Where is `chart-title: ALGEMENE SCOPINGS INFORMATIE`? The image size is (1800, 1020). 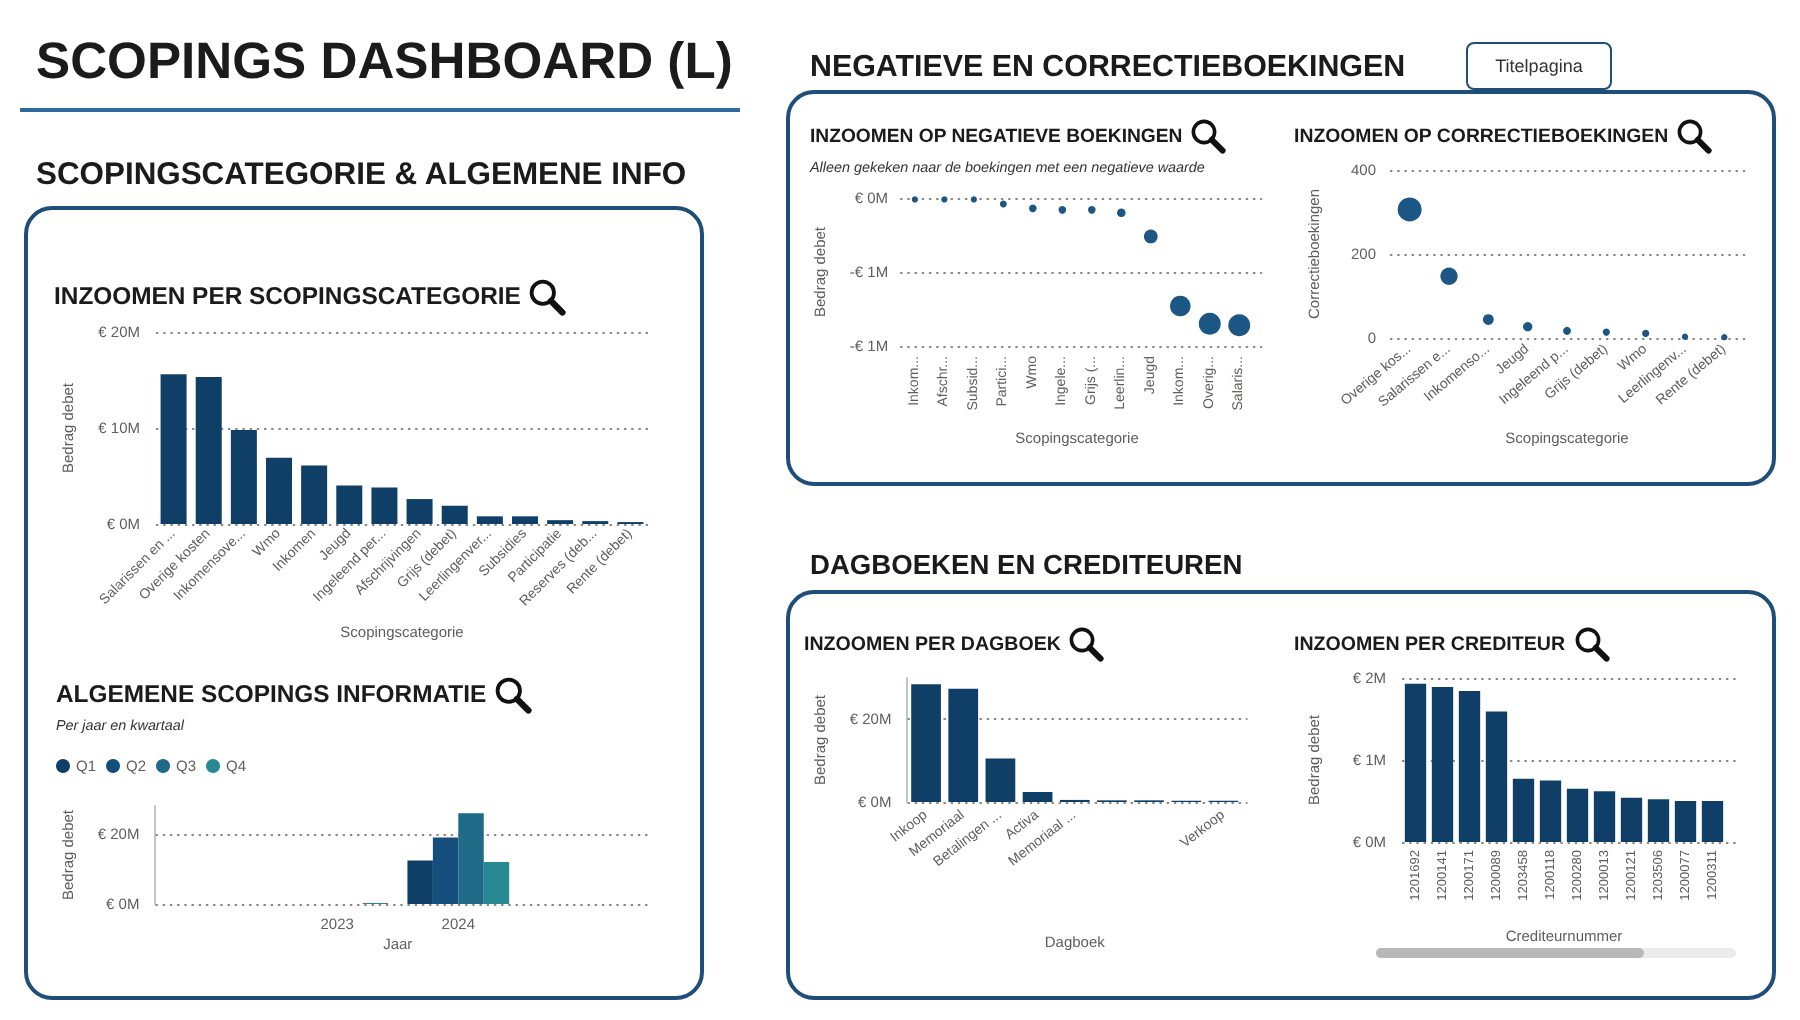
chart-title: ALGEMENE SCOPINGS INFORMATIE is located at coordinates (271, 694).